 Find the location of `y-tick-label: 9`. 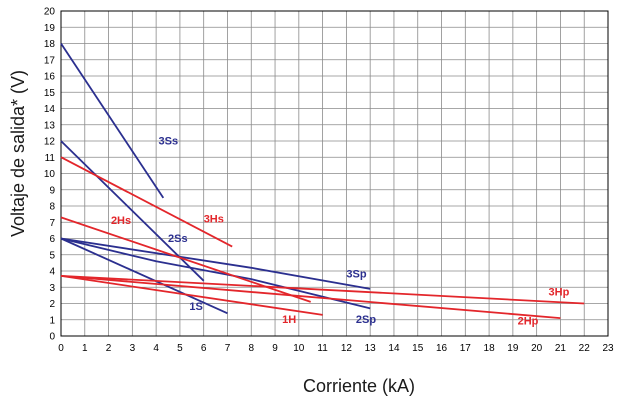

y-tick-label: 9 is located at coordinates (52, 190).